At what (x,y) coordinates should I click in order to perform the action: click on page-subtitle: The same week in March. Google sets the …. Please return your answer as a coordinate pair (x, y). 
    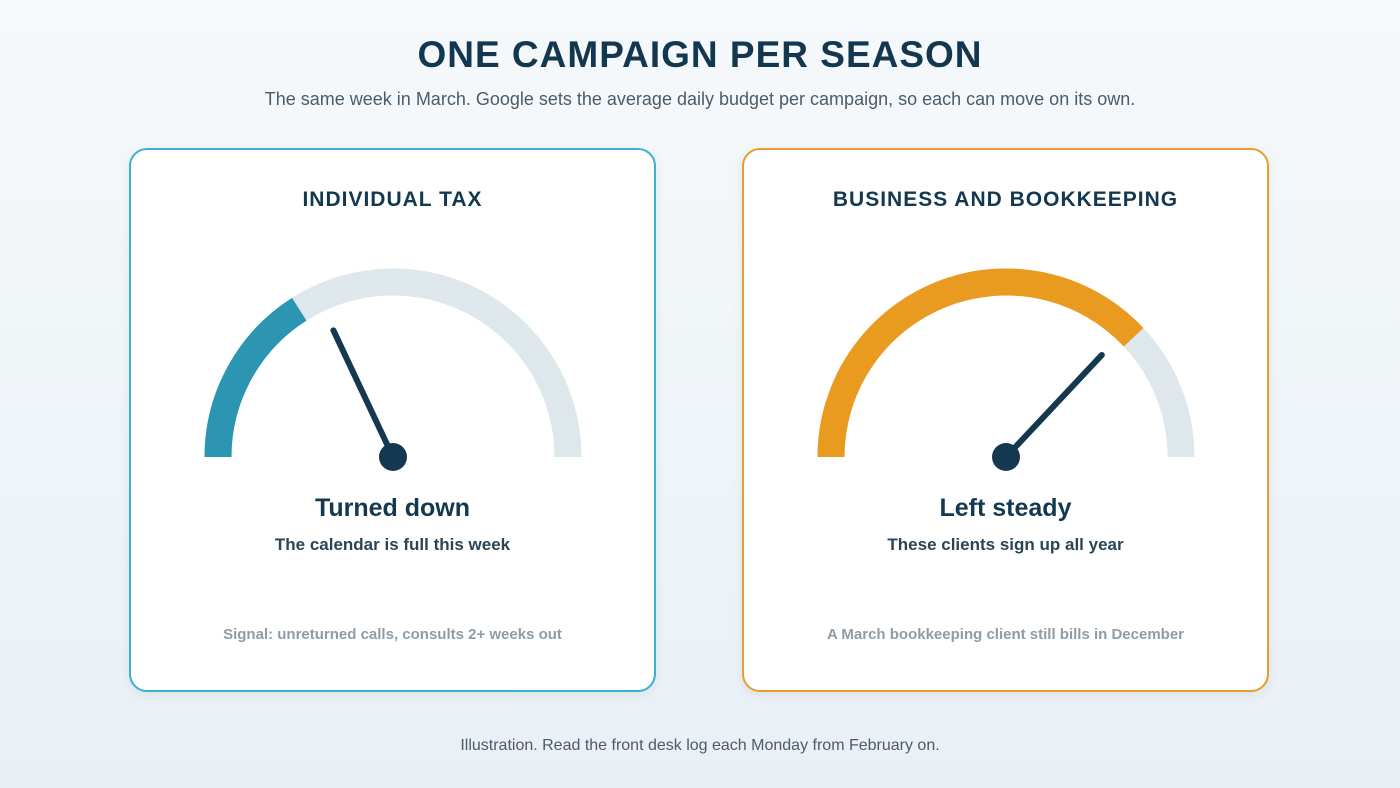
    Looking at the image, I should click on (700, 99).